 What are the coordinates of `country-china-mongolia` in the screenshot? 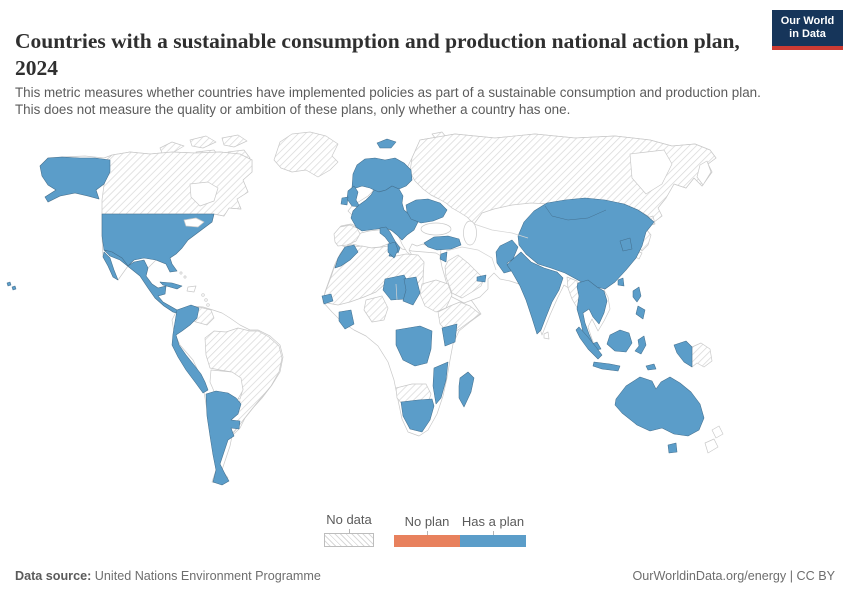 It's located at (586, 243).